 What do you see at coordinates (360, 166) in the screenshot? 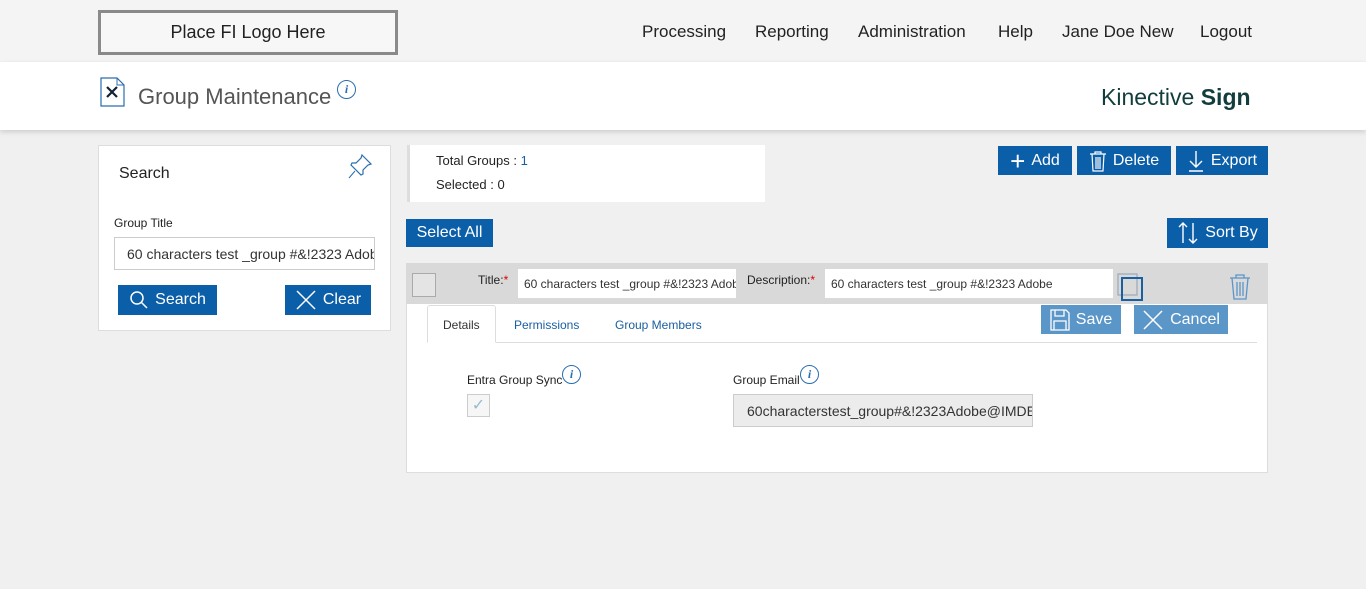
I see `pin-icon` at bounding box center [360, 166].